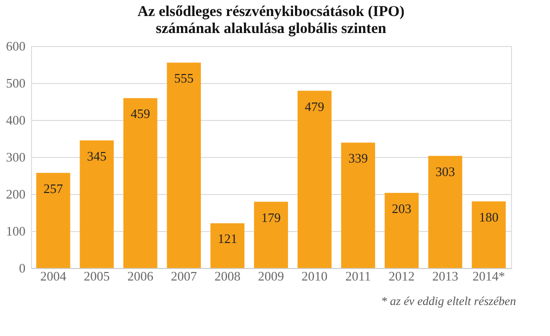  Describe the element at coordinates (22, 268) in the screenshot. I see `y-tick-label: 0` at that location.